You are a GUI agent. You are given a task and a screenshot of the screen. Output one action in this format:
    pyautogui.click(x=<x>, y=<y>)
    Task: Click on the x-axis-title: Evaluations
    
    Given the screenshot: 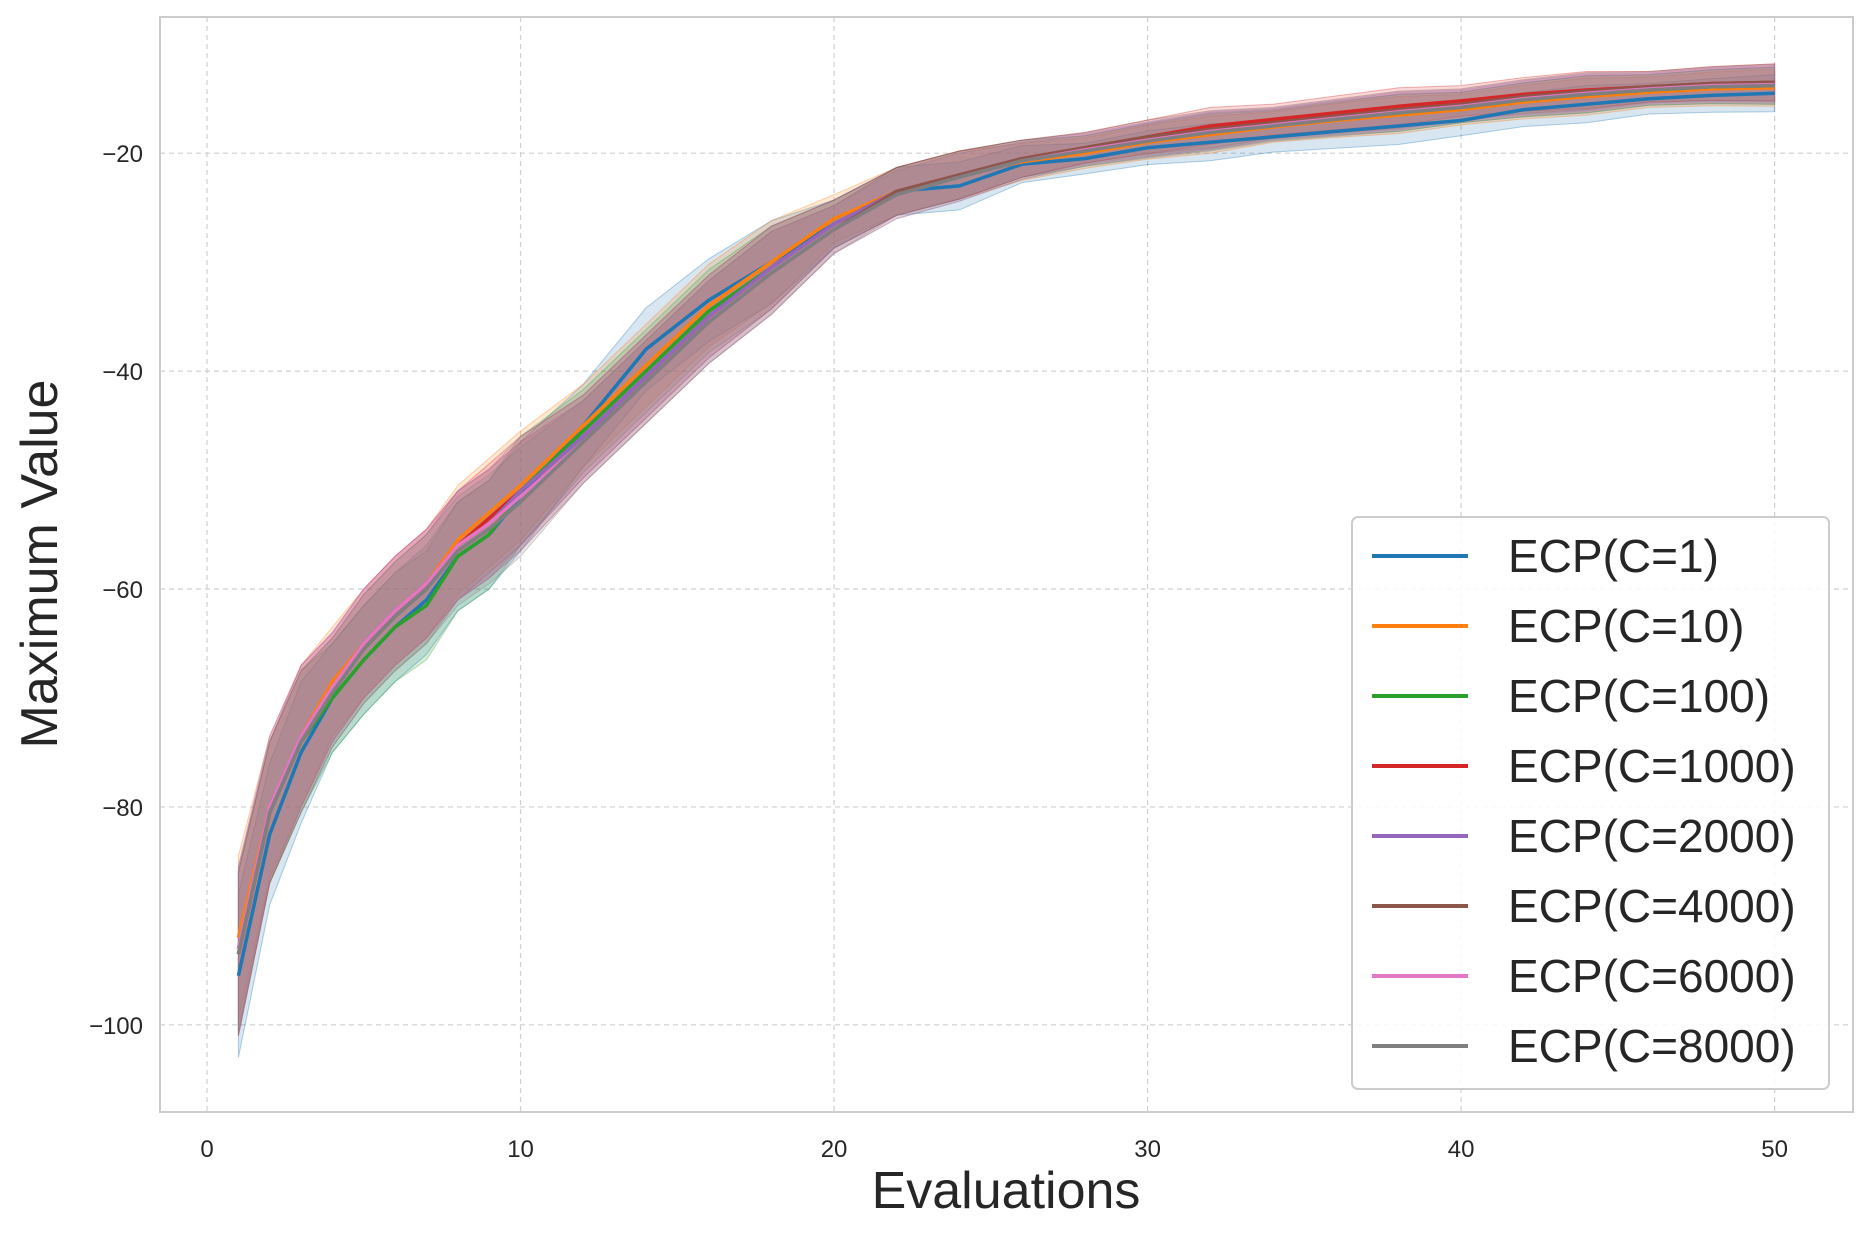 What is the action you would take?
    pyautogui.click(x=1006, y=1191)
    